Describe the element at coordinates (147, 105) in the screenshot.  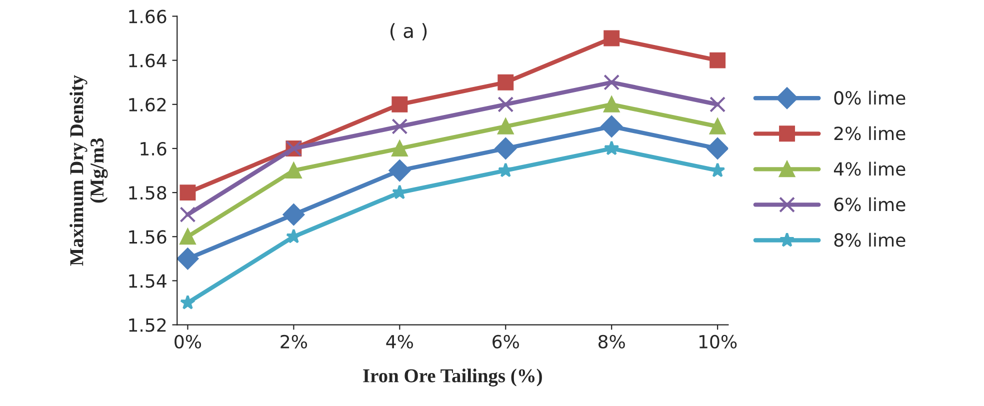
I see `y-tick-label: 1.62` at that location.